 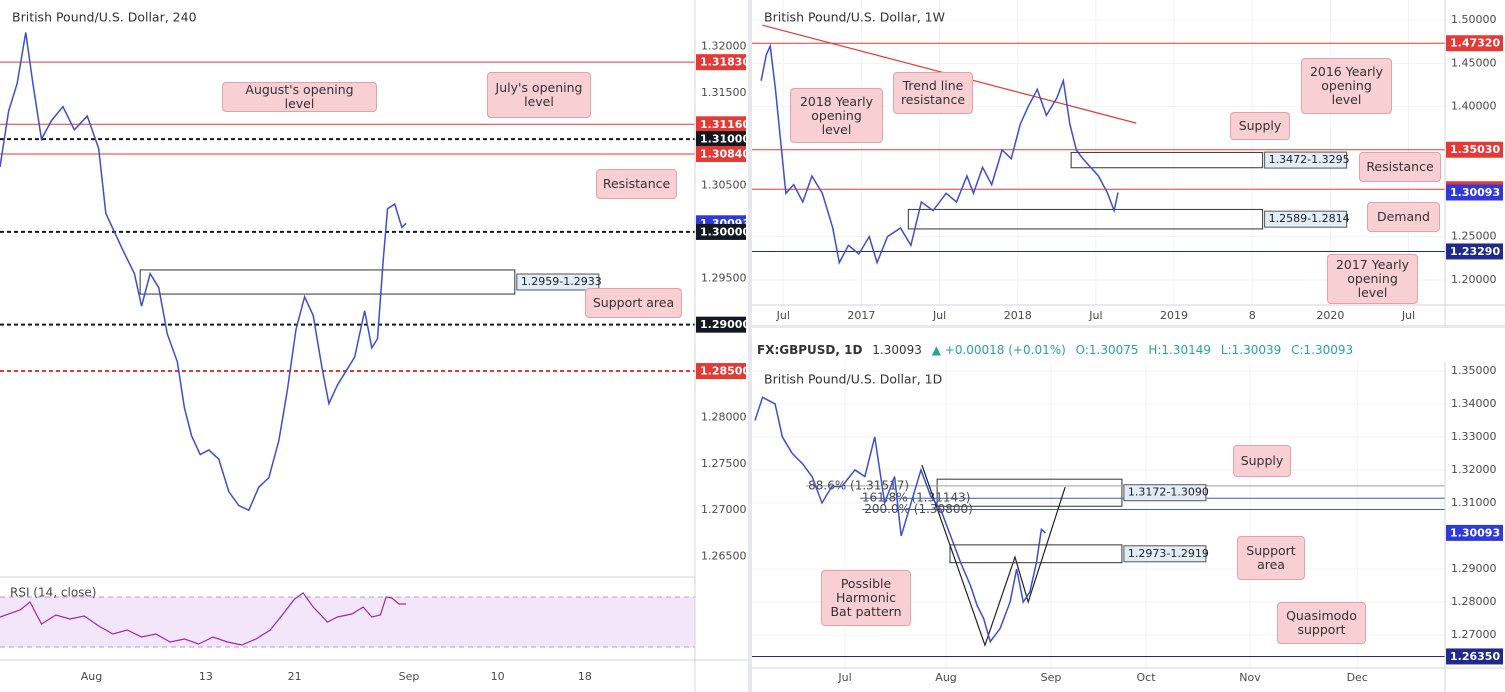 I want to click on x-tick-label: Aug, so click(x=91, y=676).